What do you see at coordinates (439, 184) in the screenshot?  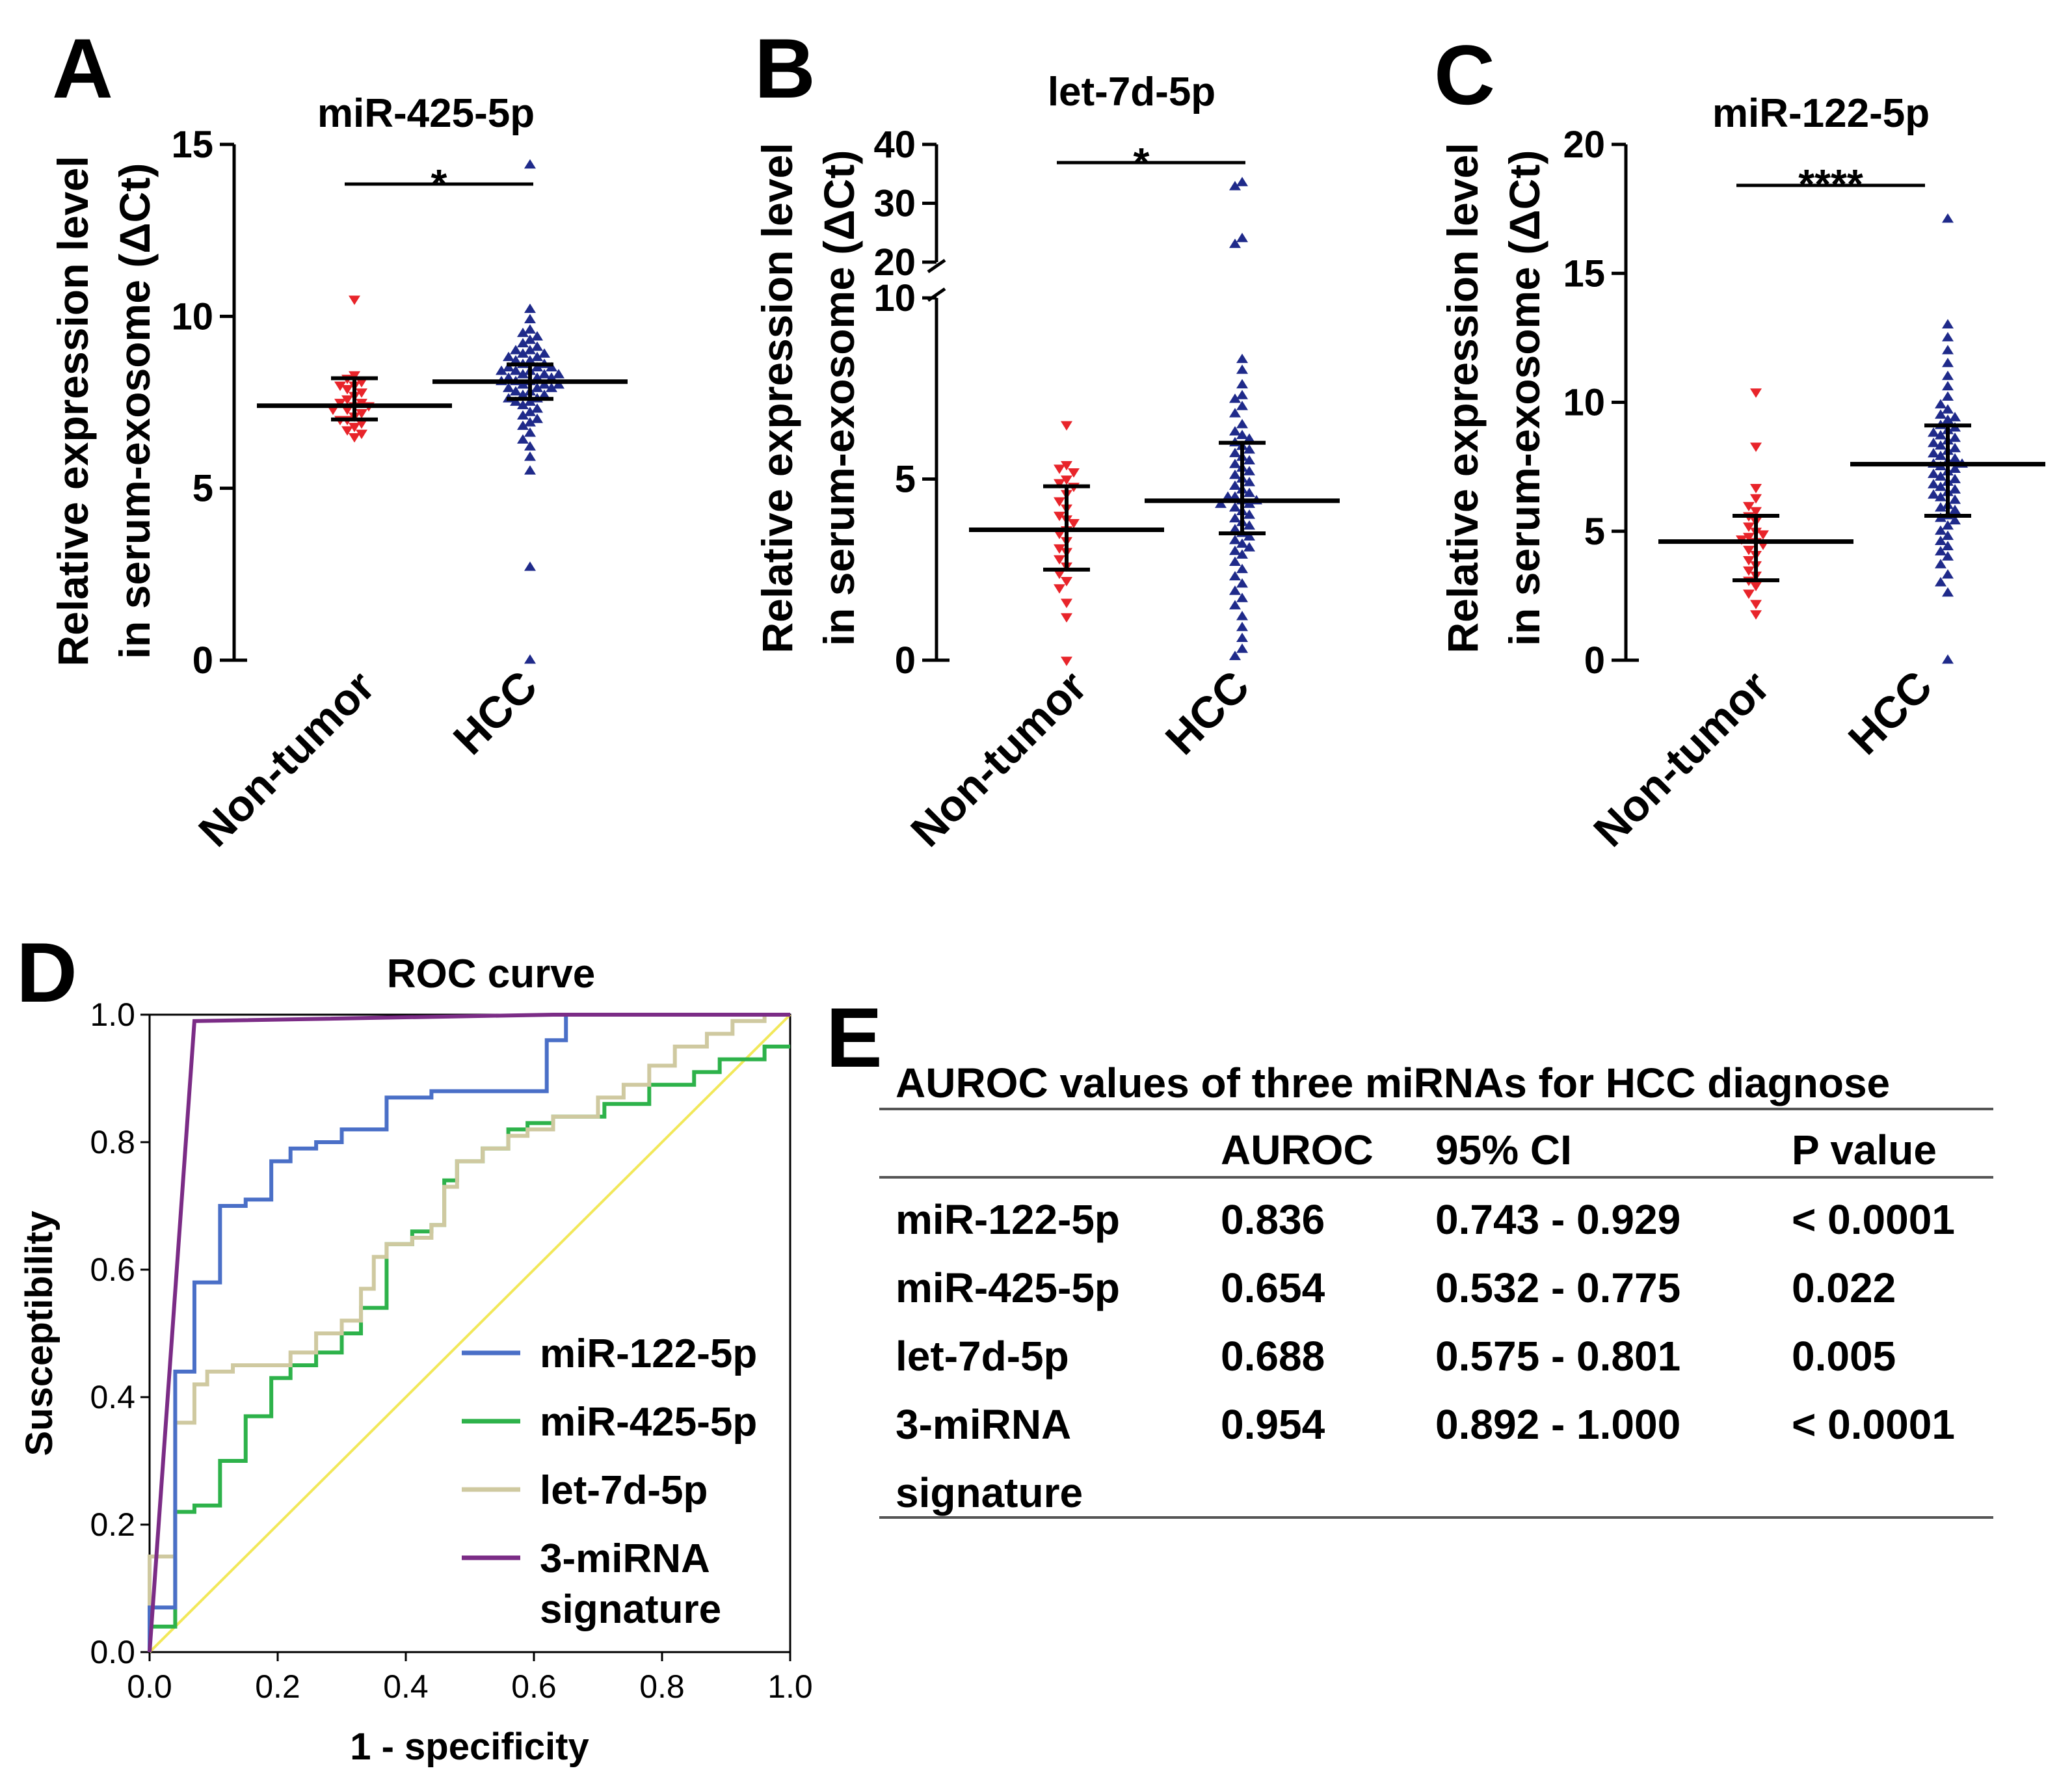 I see `panel-a-significance: *` at bounding box center [439, 184].